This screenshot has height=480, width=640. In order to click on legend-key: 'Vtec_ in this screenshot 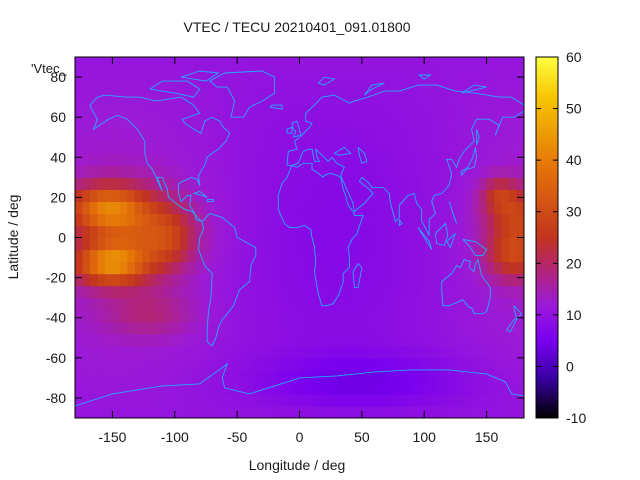, I will do `click(49, 68)`.